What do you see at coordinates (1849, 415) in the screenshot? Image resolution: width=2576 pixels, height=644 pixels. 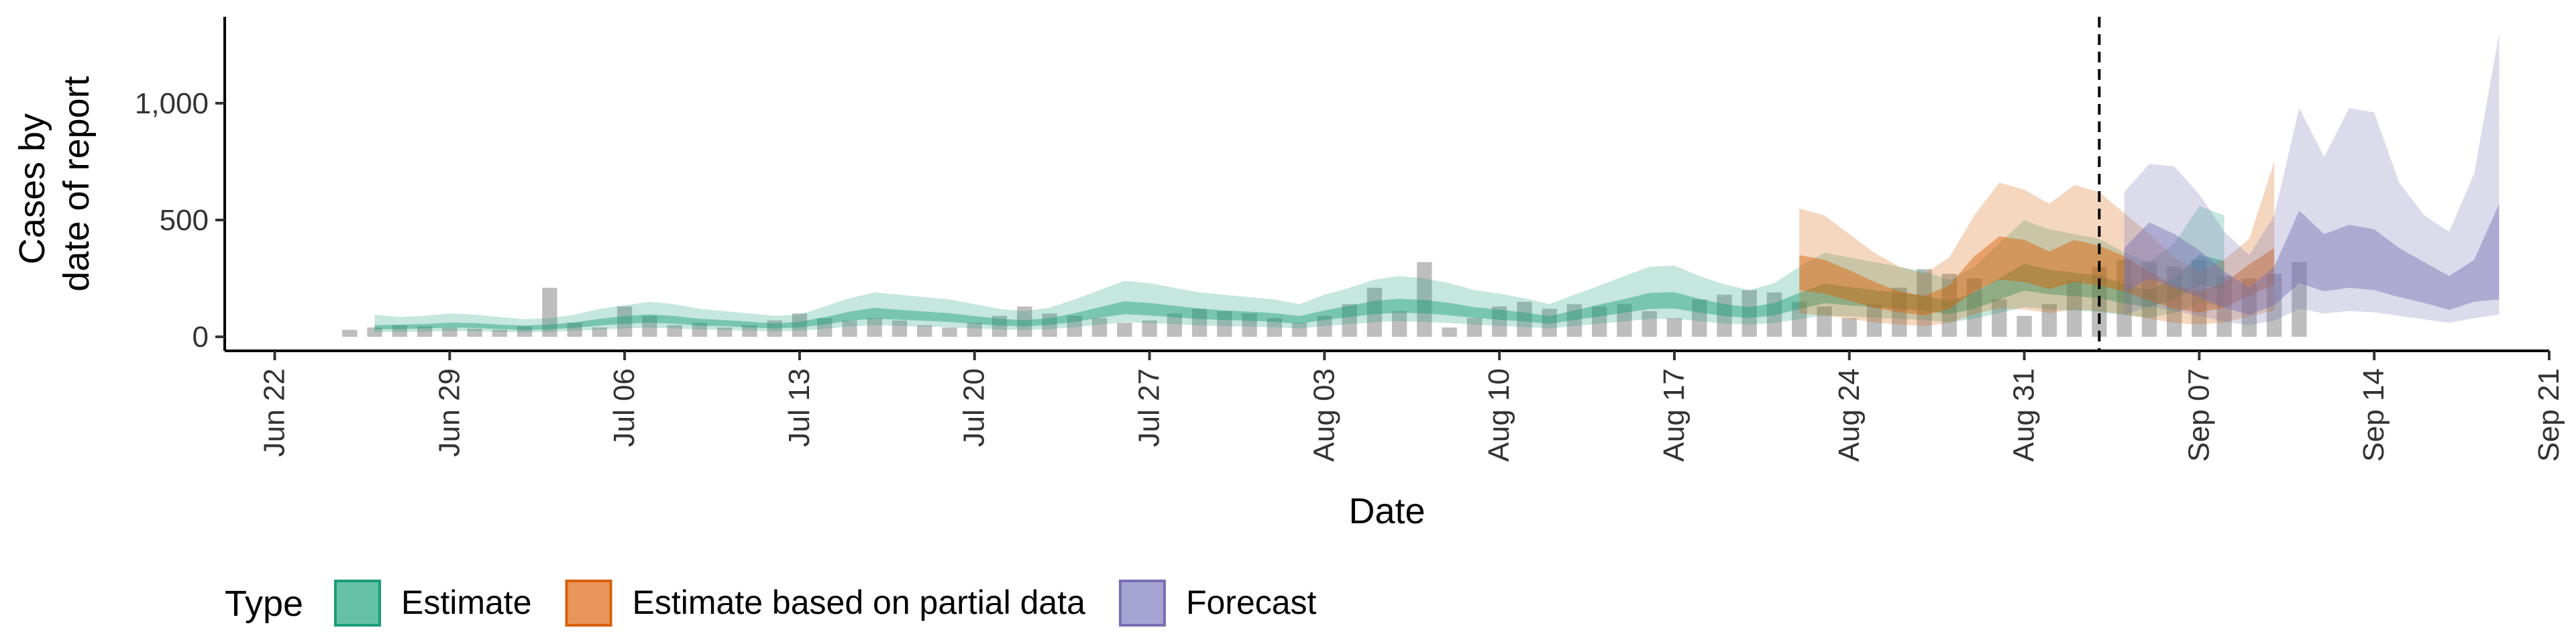 I see `x-tick-label: Aug 24` at bounding box center [1849, 415].